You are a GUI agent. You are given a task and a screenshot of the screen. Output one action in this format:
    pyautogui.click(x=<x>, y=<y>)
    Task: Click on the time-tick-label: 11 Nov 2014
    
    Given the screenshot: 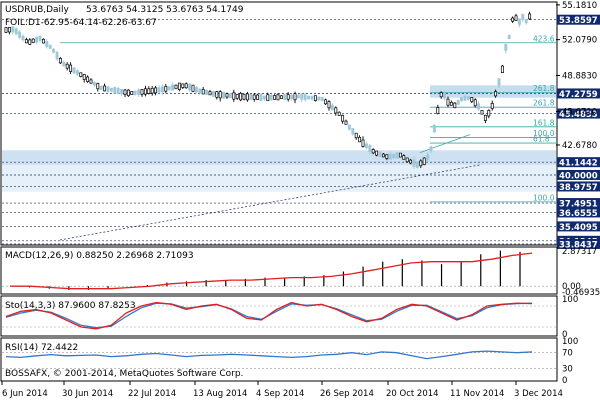 What is the action you would take?
    pyautogui.click(x=477, y=394)
    